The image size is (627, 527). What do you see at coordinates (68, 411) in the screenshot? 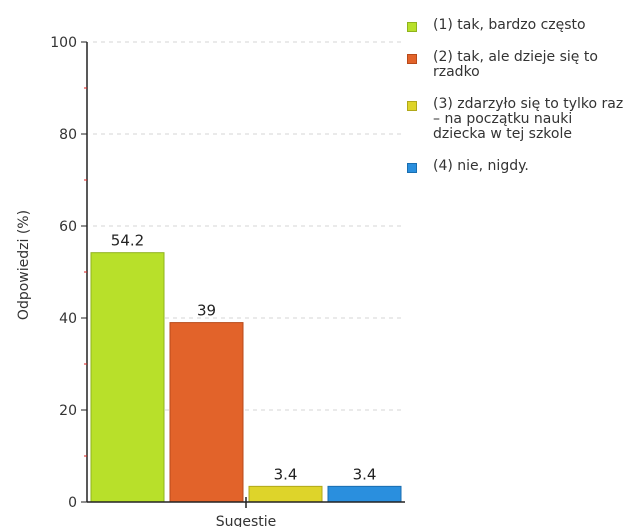
I see `y-tick-label: 20` at bounding box center [68, 411].